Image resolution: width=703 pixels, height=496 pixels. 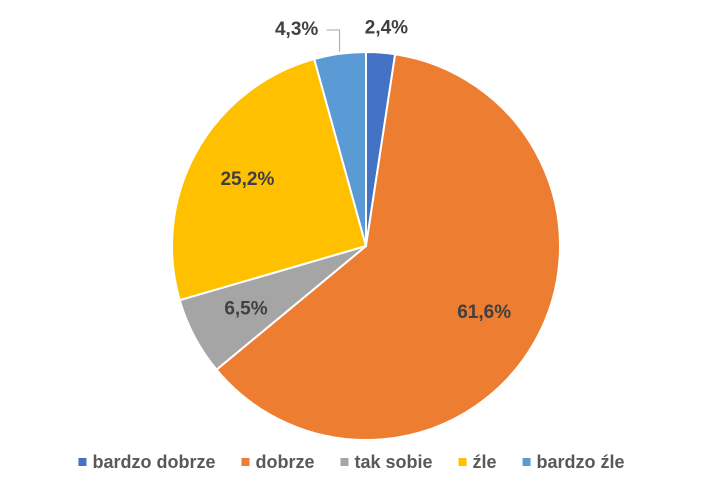 I want to click on legend-label: dobrze, so click(x=284, y=462).